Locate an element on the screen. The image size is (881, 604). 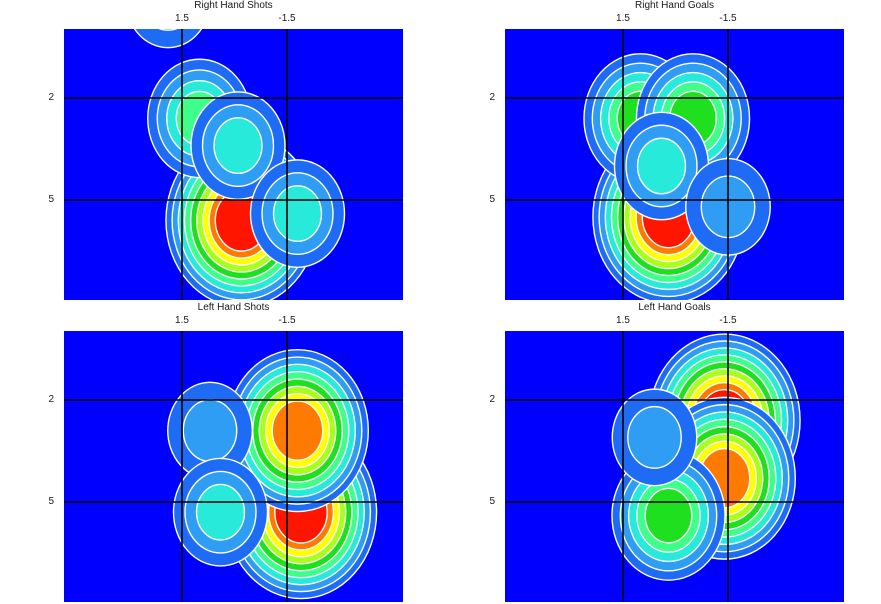
panel-title: Left Hand Goals is located at coordinates (674, 307).